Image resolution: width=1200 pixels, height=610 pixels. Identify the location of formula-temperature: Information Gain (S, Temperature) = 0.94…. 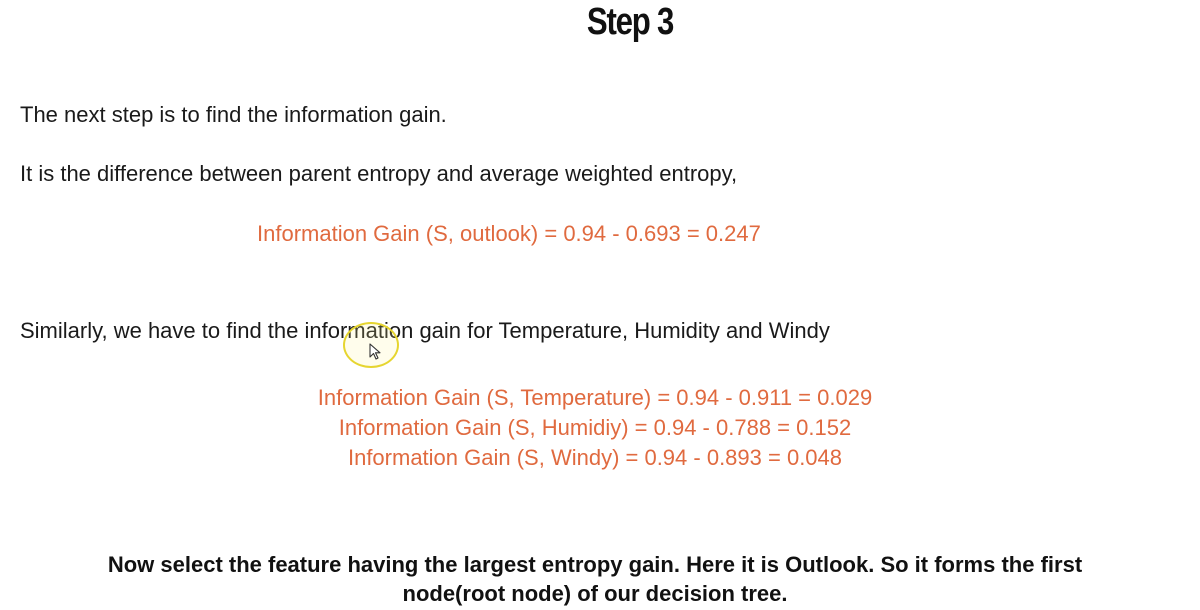
(595, 397).